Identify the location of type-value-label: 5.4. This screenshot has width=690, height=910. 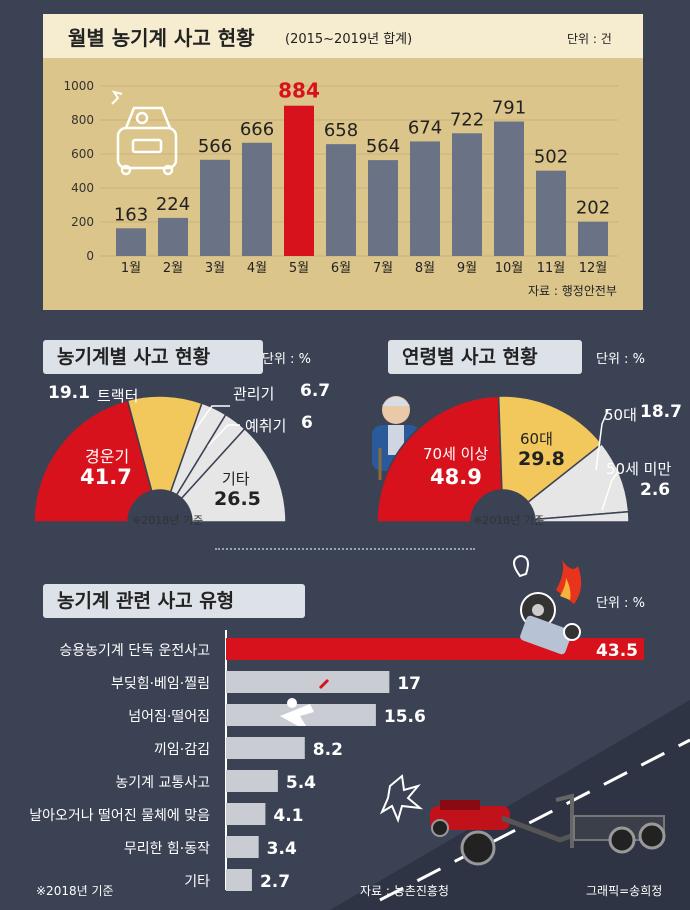
(301, 783).